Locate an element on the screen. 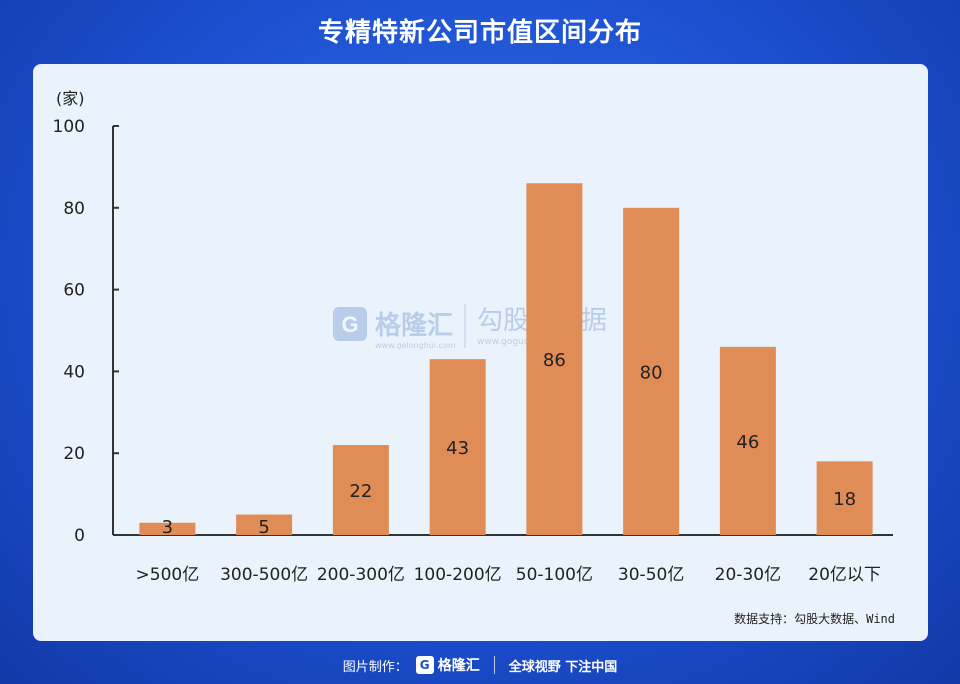  bar-value-label: 86 is located at coordinates (554, 360).